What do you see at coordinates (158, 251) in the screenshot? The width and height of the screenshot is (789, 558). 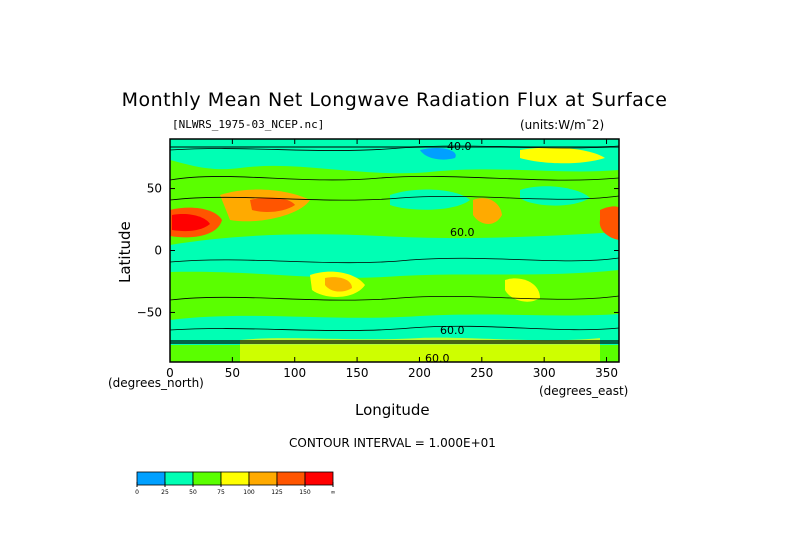 I see `y-tick-label: 0` at bounding box center [158, 251].